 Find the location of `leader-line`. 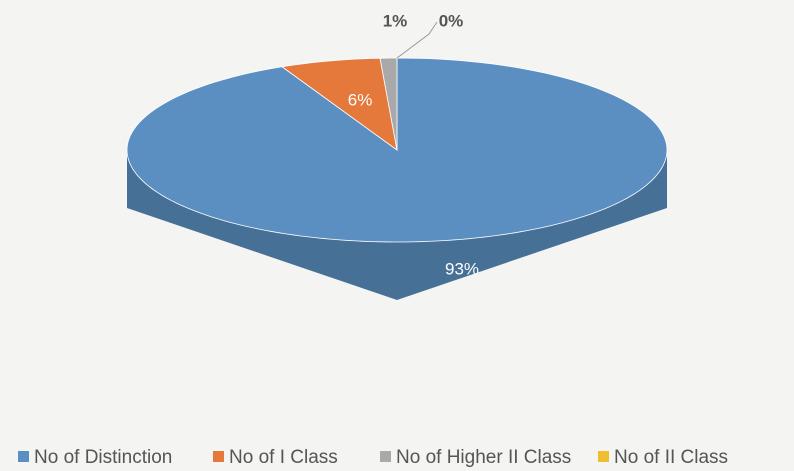

leader-line is located at coordinates (417, 40).